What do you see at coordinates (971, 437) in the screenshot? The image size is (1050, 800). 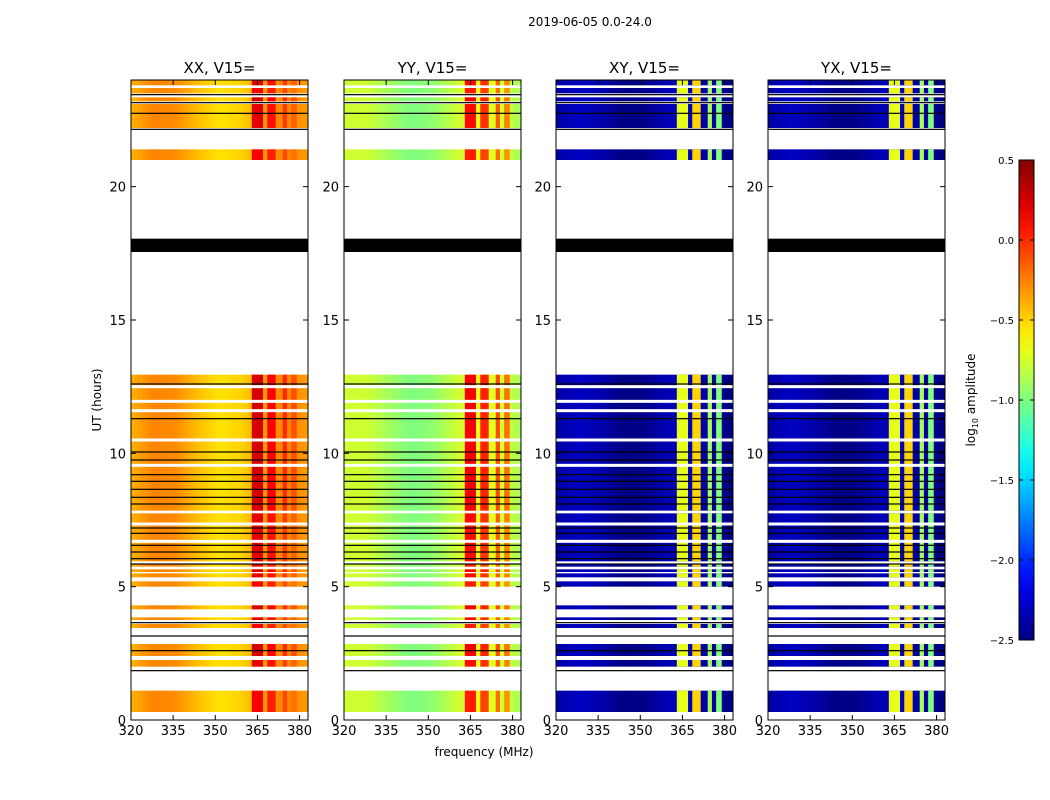 I see `colorbar-label-log: log` at bounding box center [971, 437].